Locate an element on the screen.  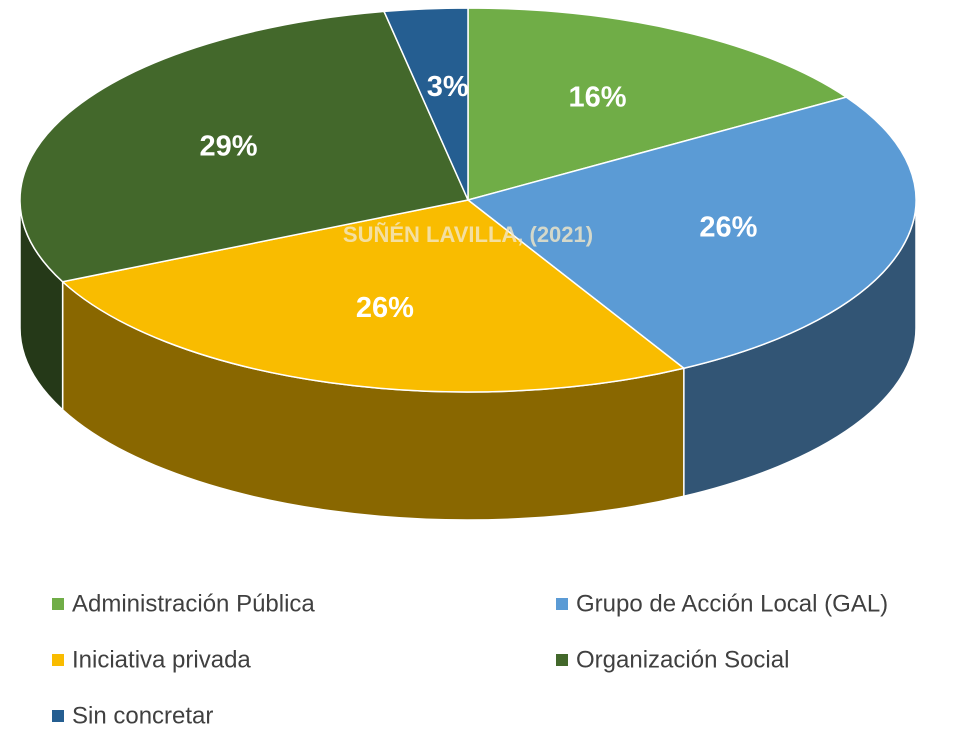
watermark: SUÑÉN LAVILLA, (2021) is located at coordinates (468, 234).